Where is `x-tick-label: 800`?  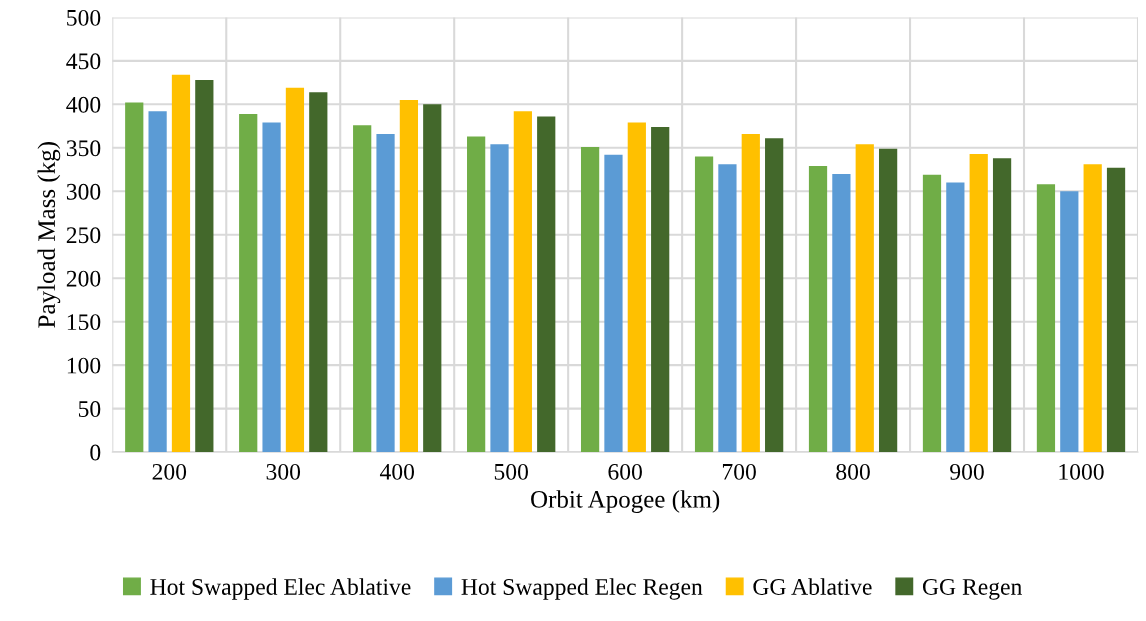
x-tick-label: 800 is located at coordinates (853, 471).